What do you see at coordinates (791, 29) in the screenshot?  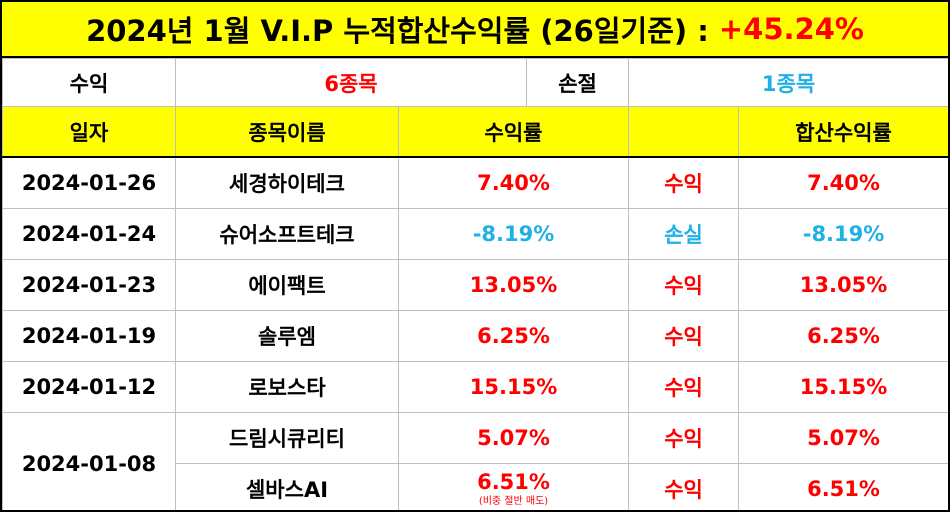 I see `title-total-return: +45.24%` at bounding box center [791, 29].